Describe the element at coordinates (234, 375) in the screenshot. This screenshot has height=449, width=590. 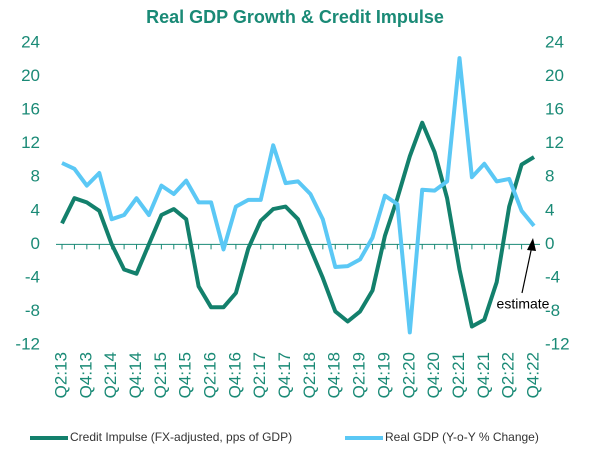
I see `x-tick-label: Q4:16` at that location.